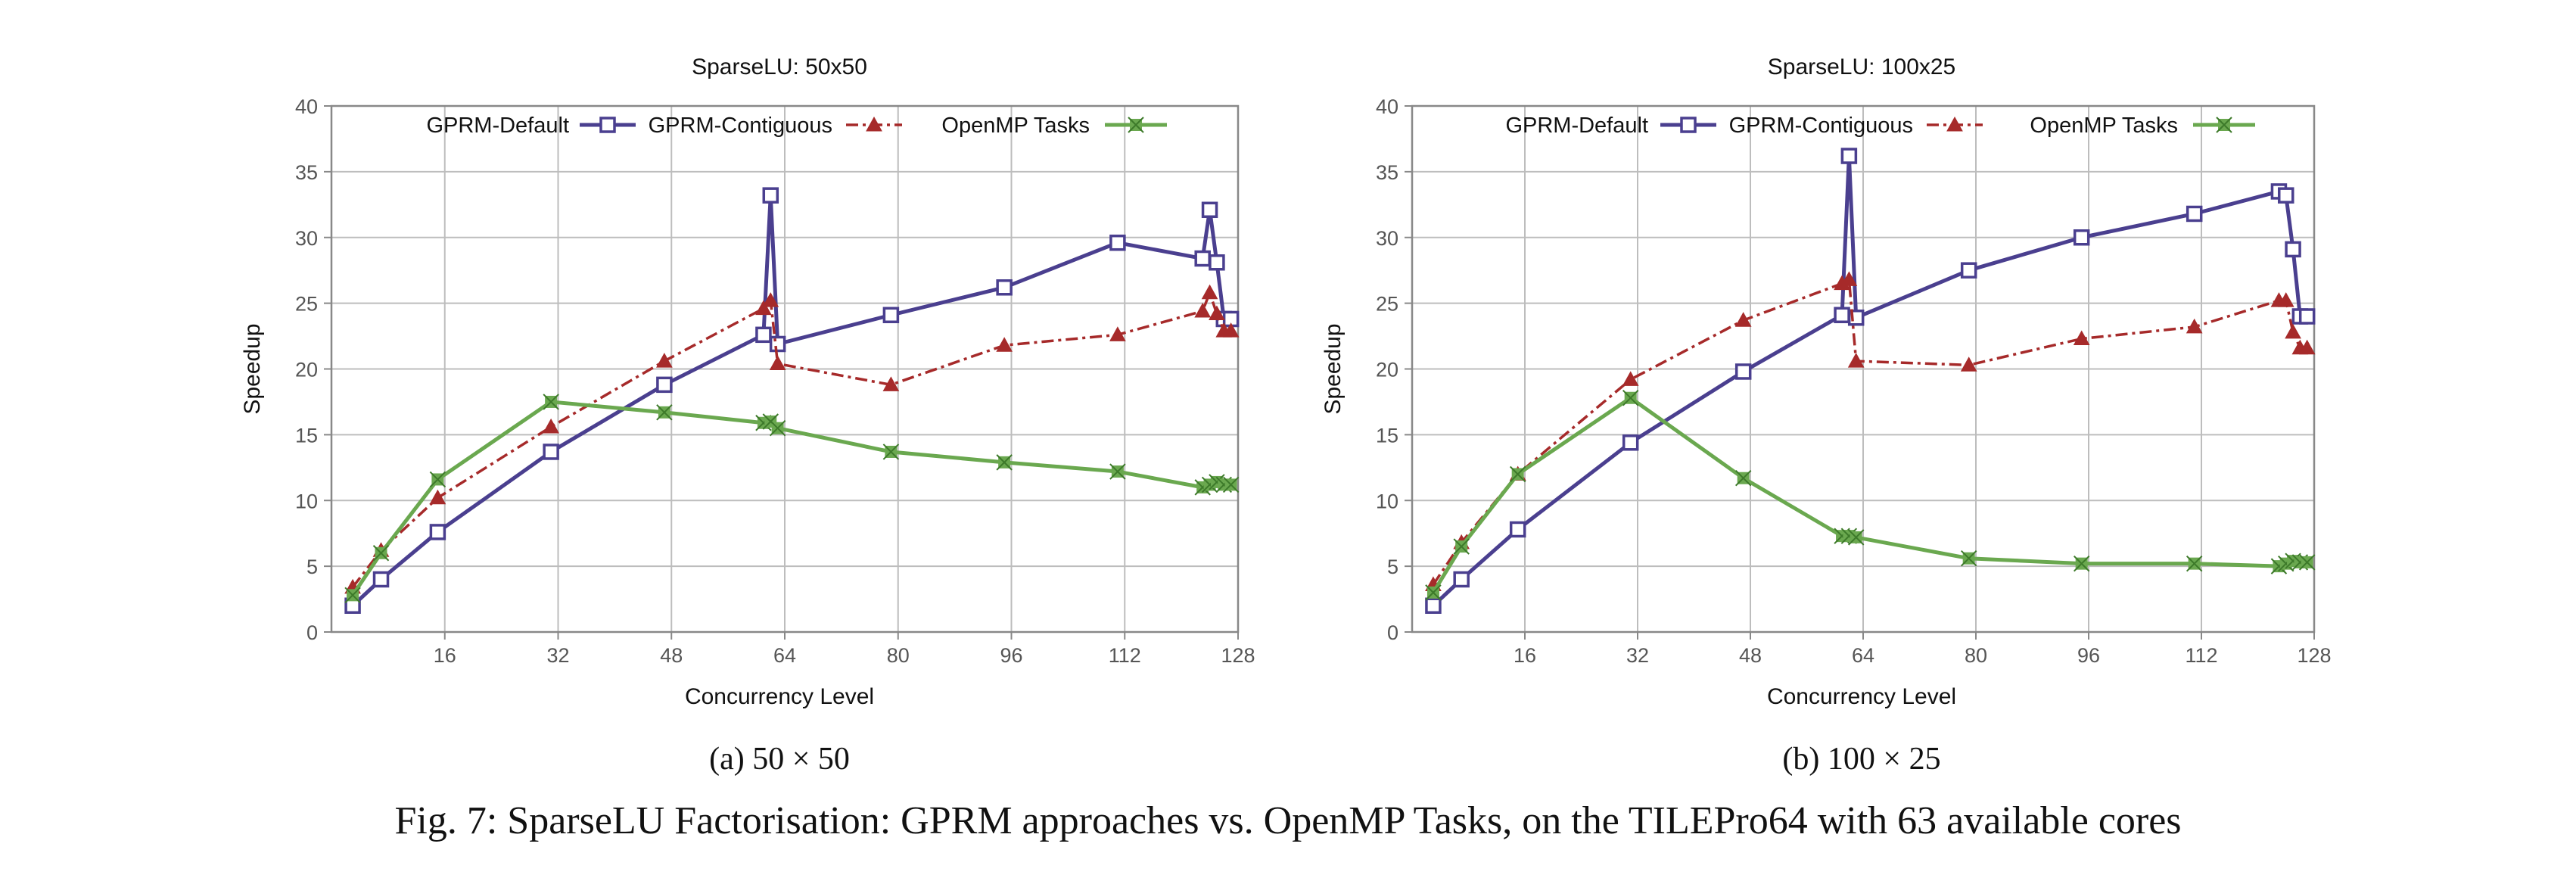 The height and width of the screenshot is (881, 2576). What do you see at coordinates (1863, 655) in the screenshot?
I see `x-tick-label-3: 64` at bounding box center [1863, 655].